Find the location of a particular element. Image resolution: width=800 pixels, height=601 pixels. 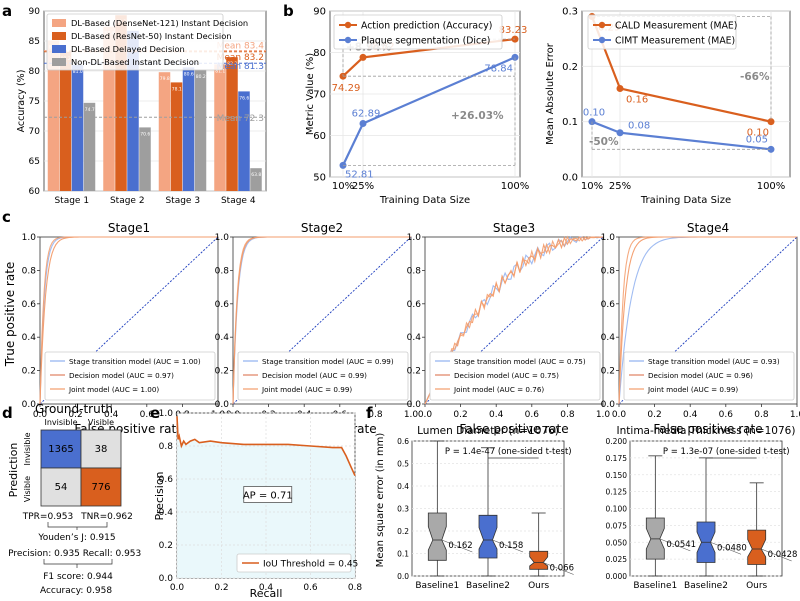

xtick-label: 0.2 is located at coordinates (75, 415).